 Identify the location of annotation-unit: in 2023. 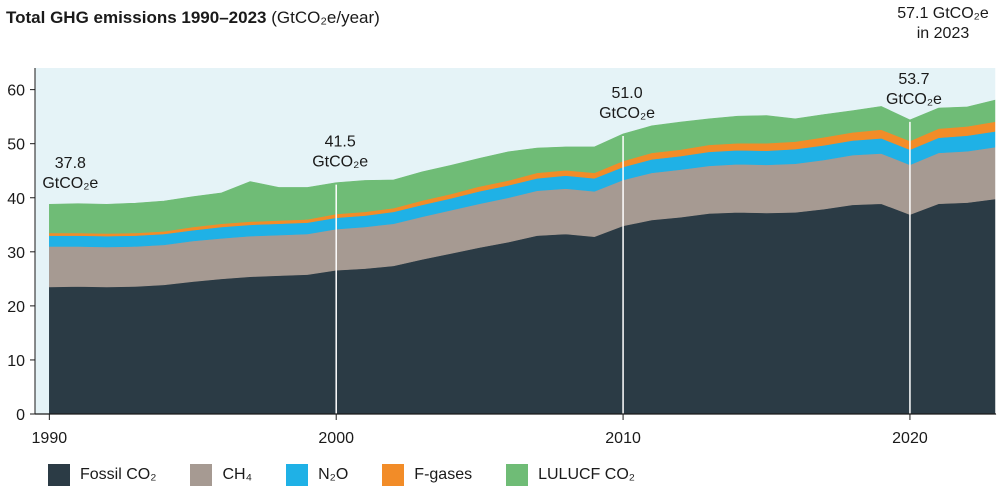
(943, 33).